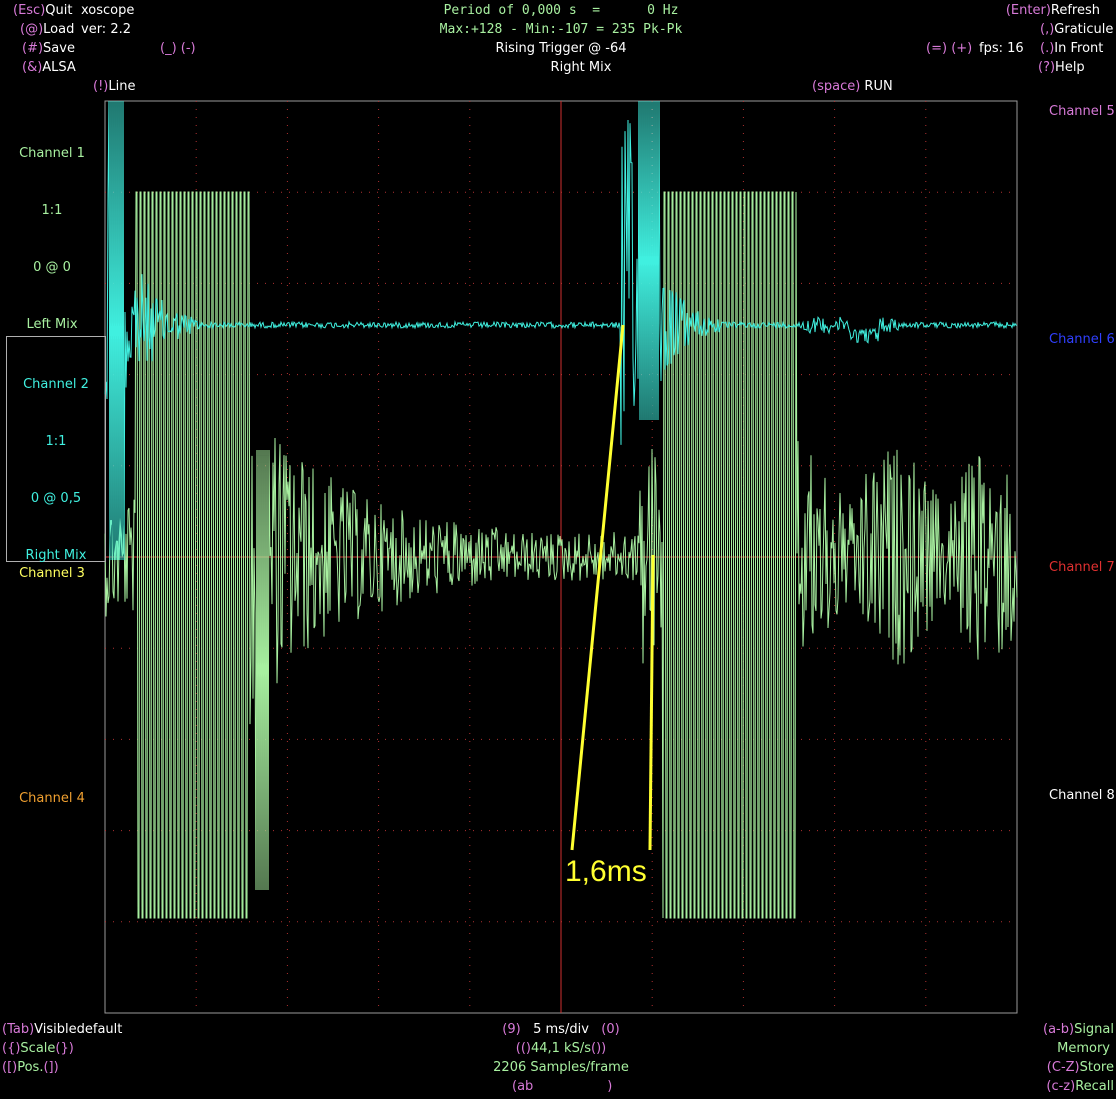  What do you see at coordinates (1082, 567) in the screenshot?
I see `channel-7: Channel 7` at bounding box center [1082, 567].